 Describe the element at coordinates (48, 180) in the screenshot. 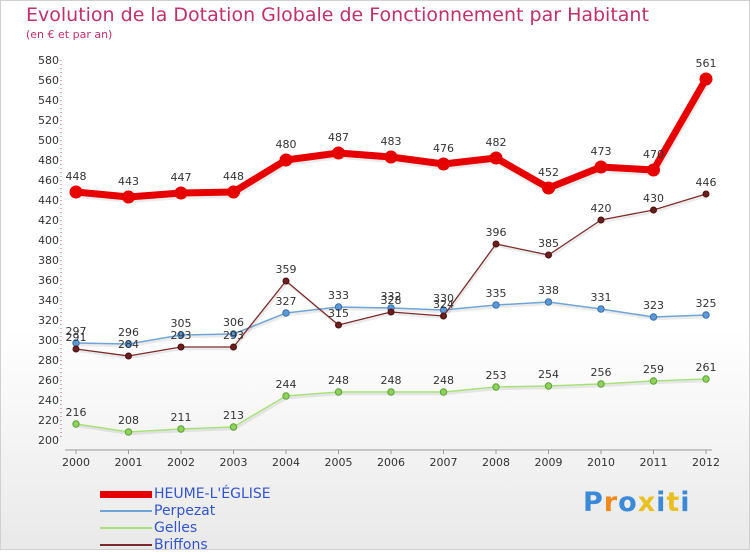

I see `y-tick-label: 460` at that location.